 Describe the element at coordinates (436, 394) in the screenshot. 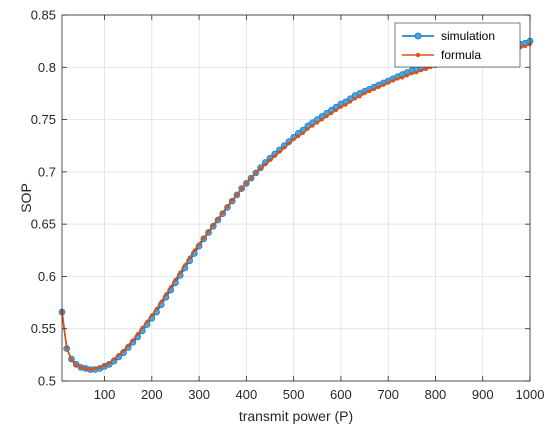

I see `x-tick-label: 800` at that location.